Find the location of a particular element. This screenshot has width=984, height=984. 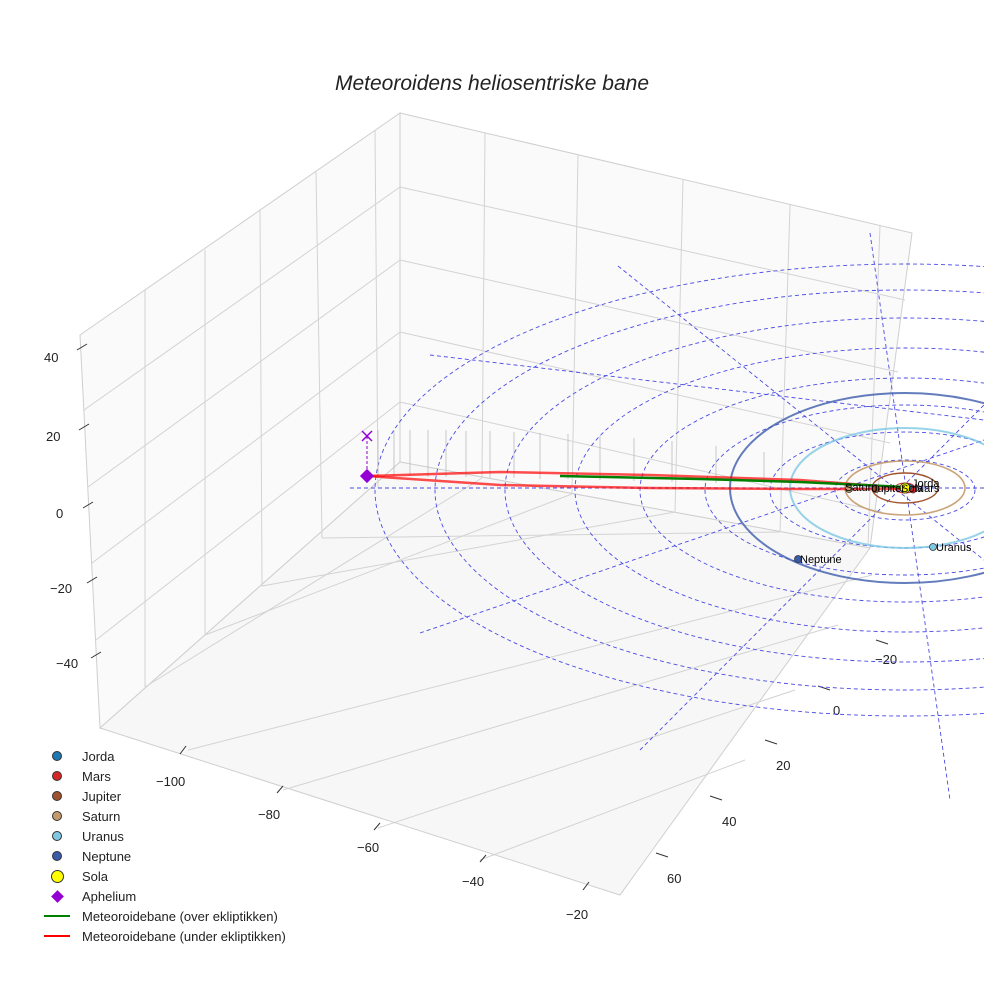

legend-label: Aphelium is located at coordinates (109, 896).